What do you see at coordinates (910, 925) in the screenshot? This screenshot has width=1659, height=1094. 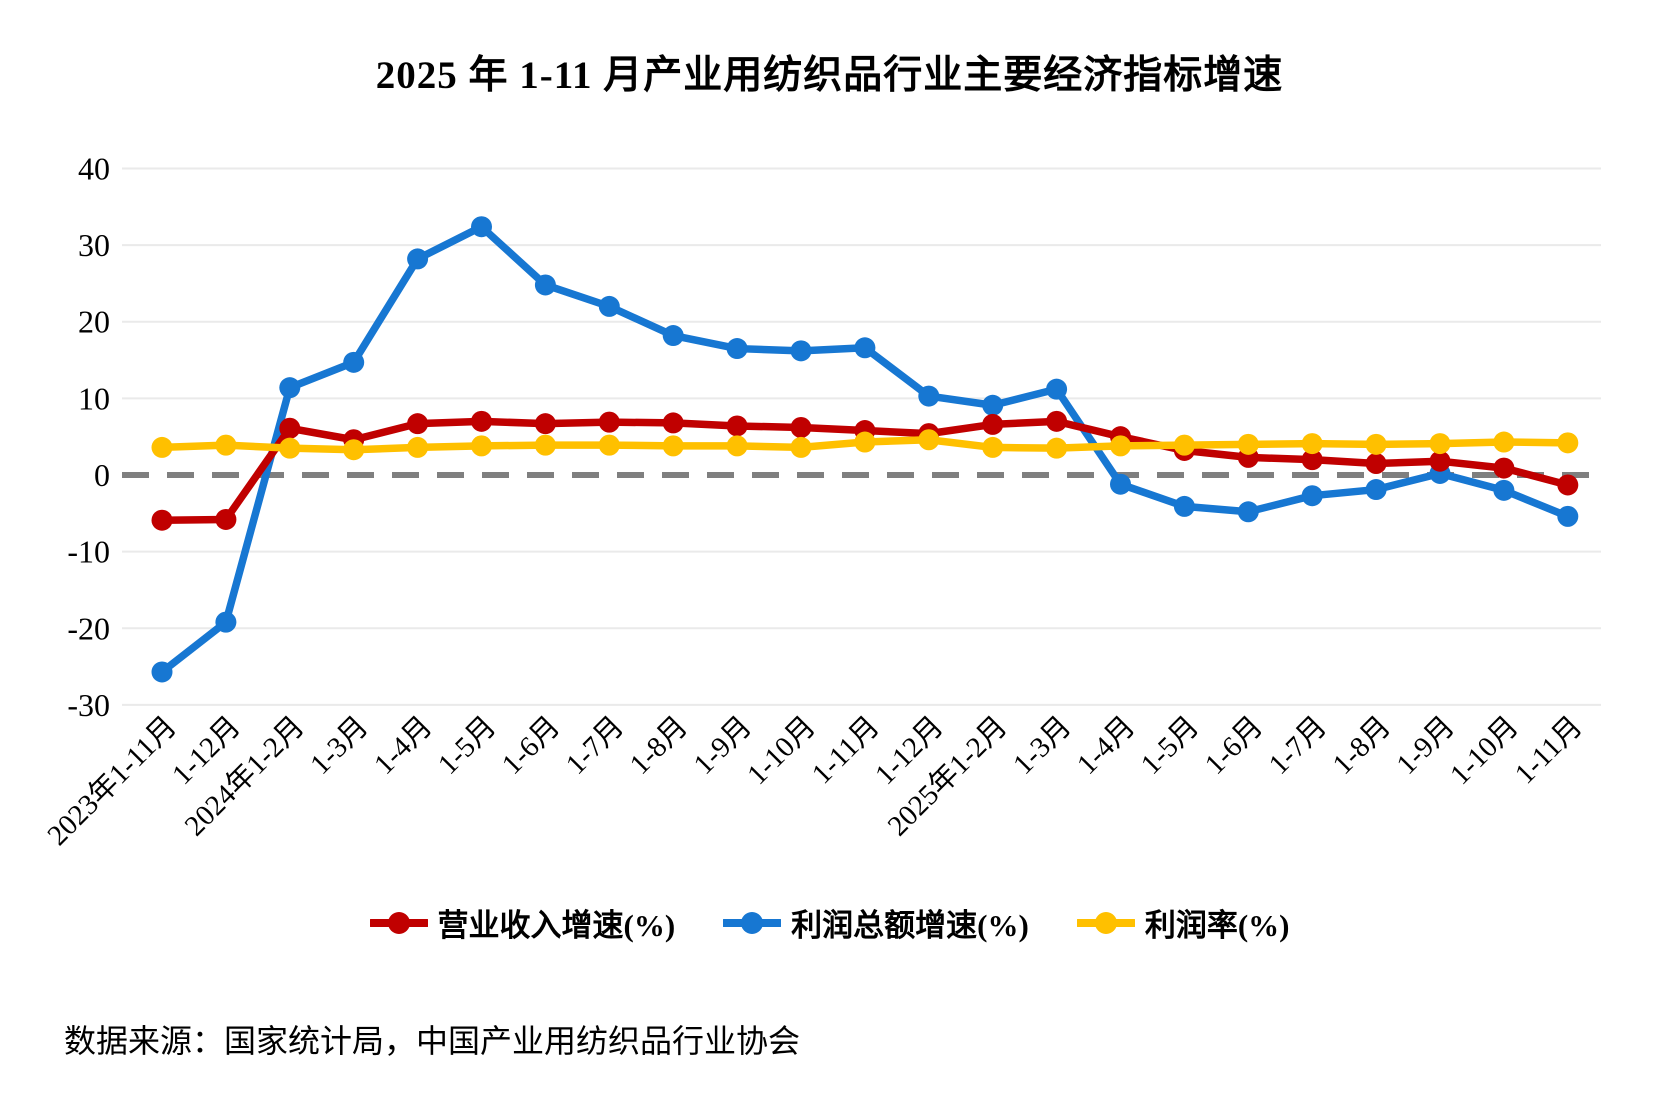 I see `legend-label-profit-total-growth: 利润总额增速(%)` at bounding box center [910, 925].